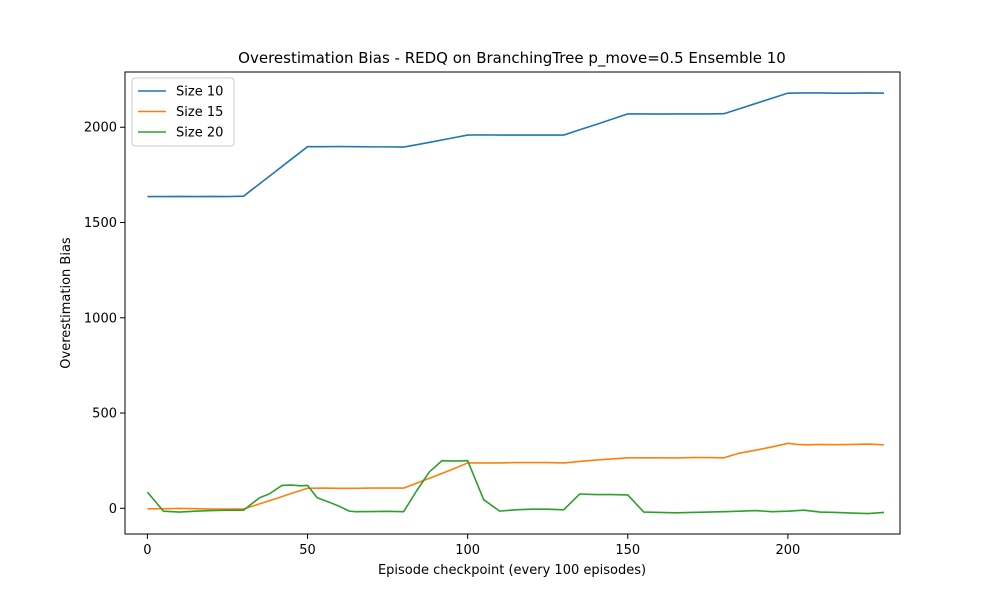 The image size is (1000, 600). I want to click on legend-label: Size 20, so click(199, 133).